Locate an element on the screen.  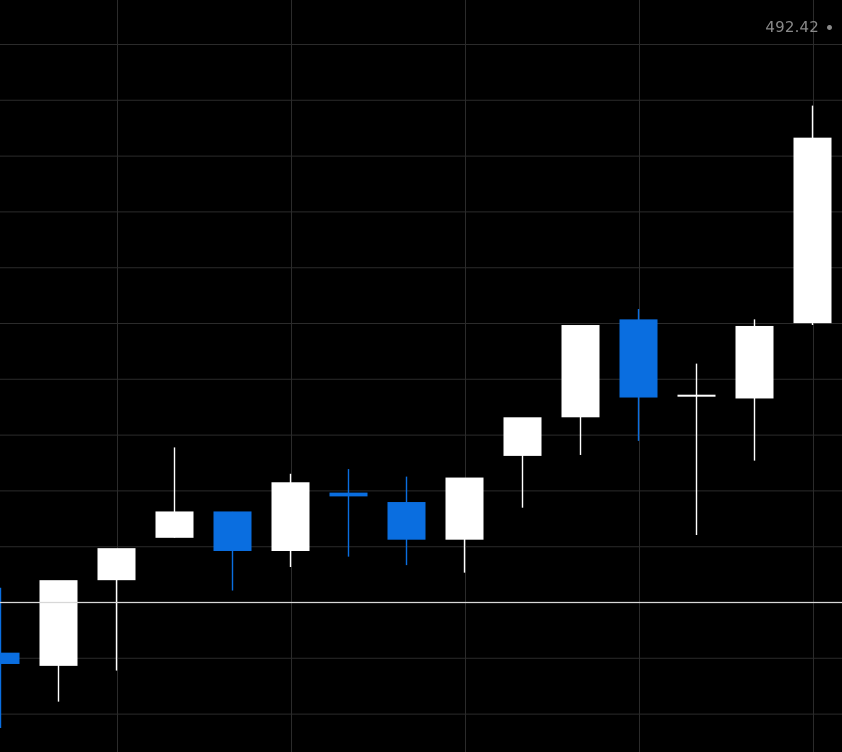
price-marker-dot is located at coordinates (829, 27).